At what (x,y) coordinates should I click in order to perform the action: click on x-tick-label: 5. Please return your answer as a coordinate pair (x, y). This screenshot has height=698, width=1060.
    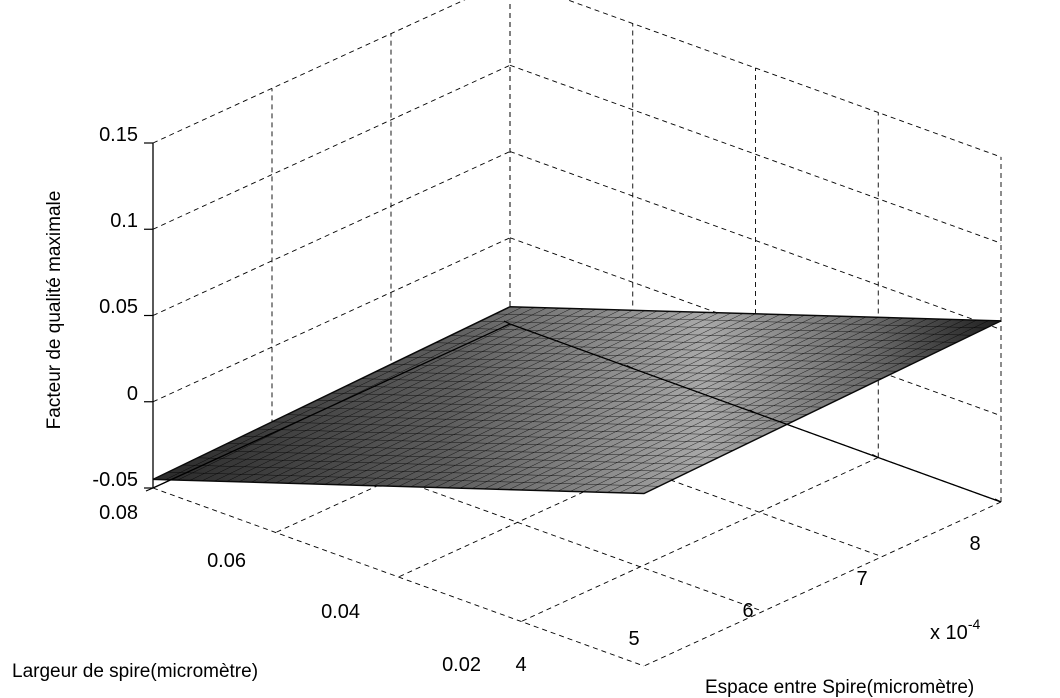
    Looking at the image, I should click on (633, 639).